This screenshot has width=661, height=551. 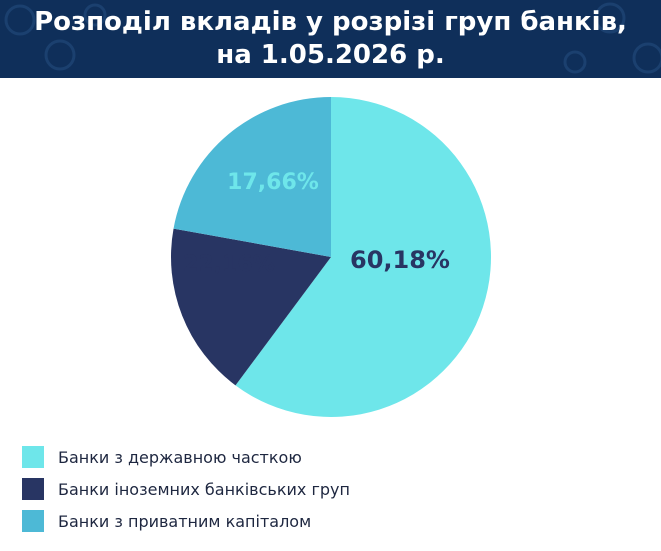 What do you see at coordinates (204, 489) in the screenshot?
I see `legend-label-2: Банки іноземних банківських груп` at bounding box center [204, 489].